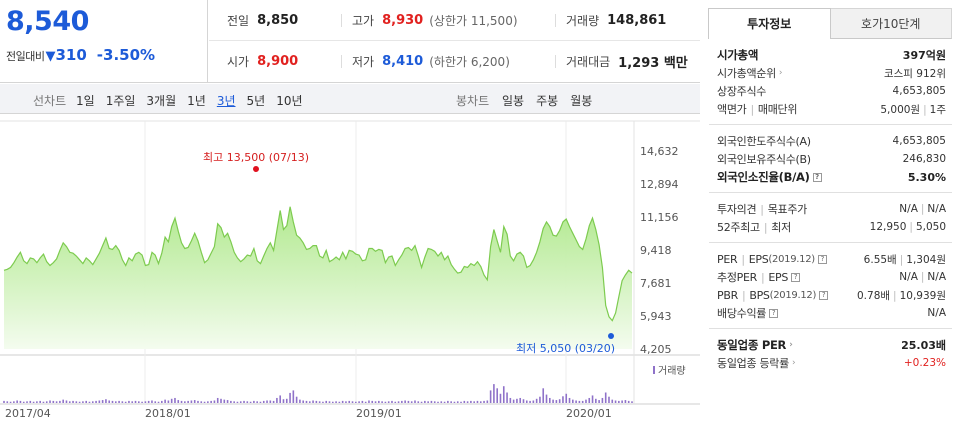 The height and width of the screenshot is (432, 960). I want to click on current-price: 8,540, so click(47, 21).